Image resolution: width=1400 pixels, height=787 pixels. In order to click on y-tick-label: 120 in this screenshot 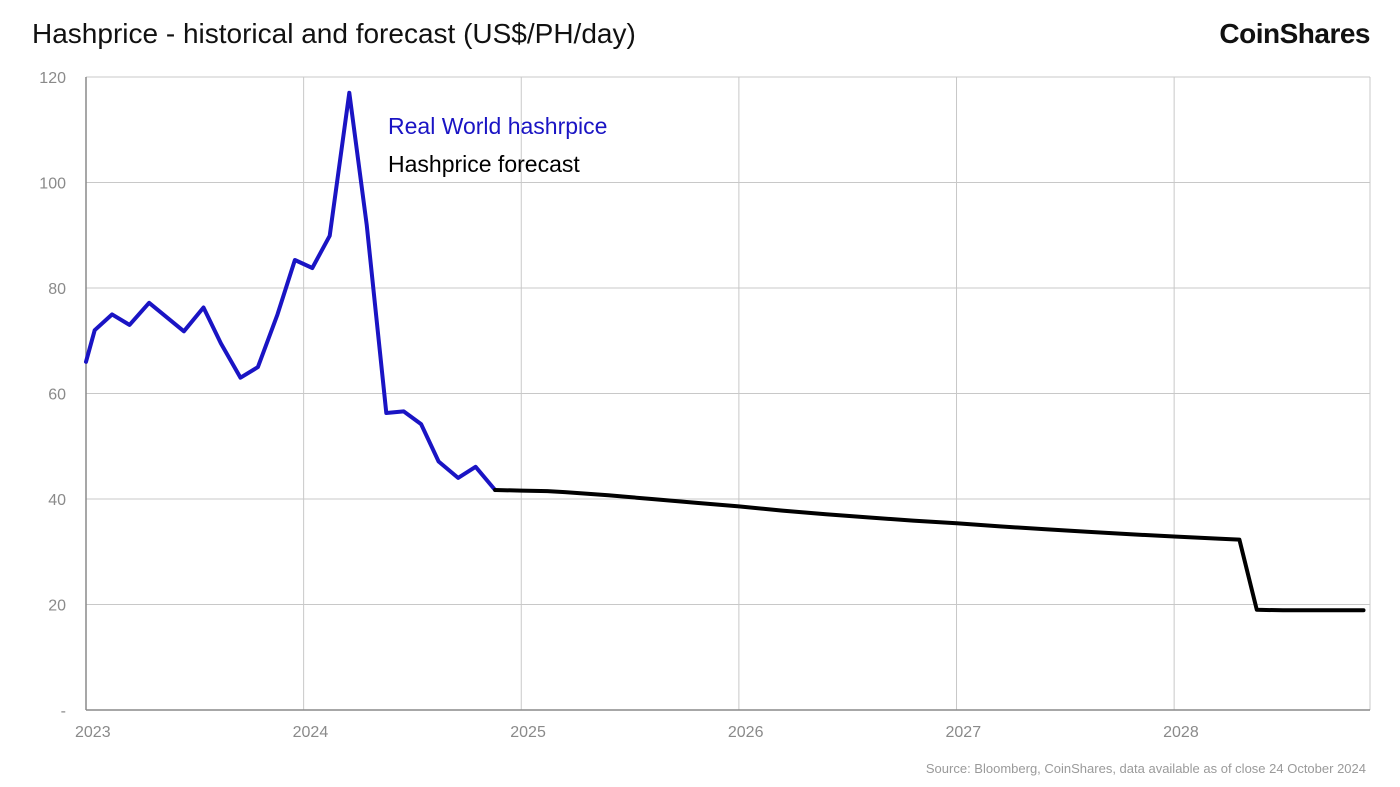, I will do `click(52, 78)`.